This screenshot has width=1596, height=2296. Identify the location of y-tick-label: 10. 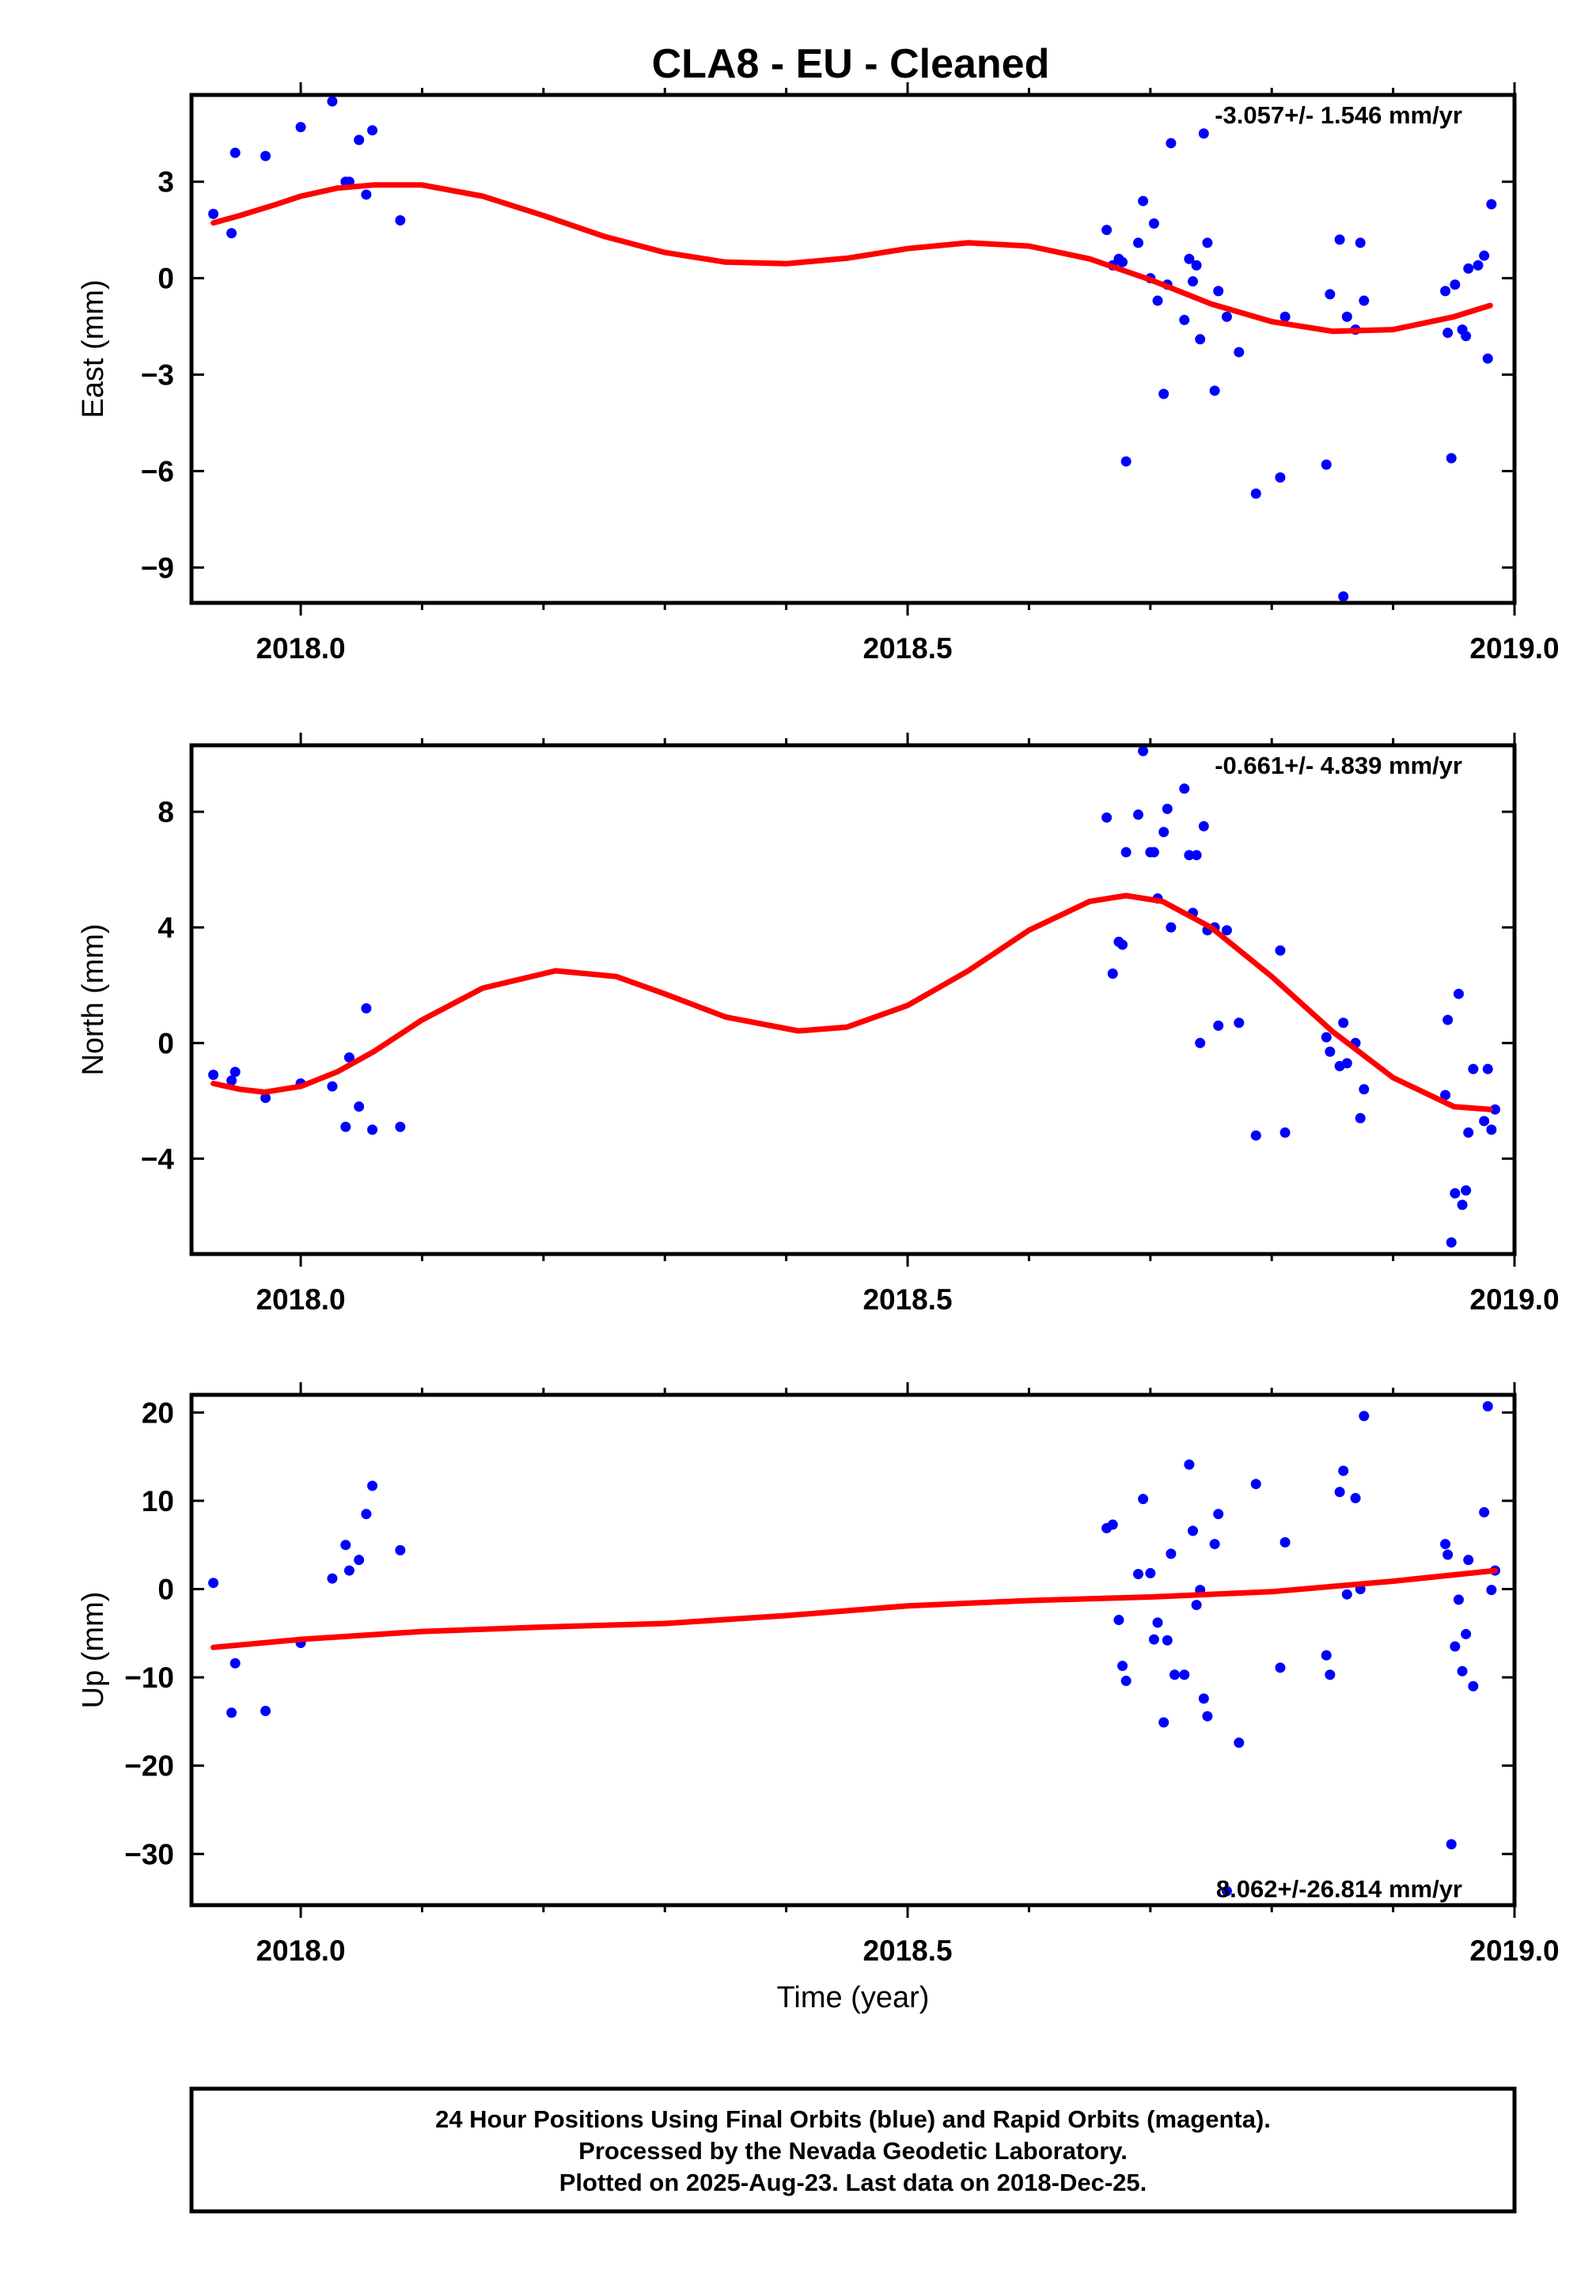
(158, 1501).